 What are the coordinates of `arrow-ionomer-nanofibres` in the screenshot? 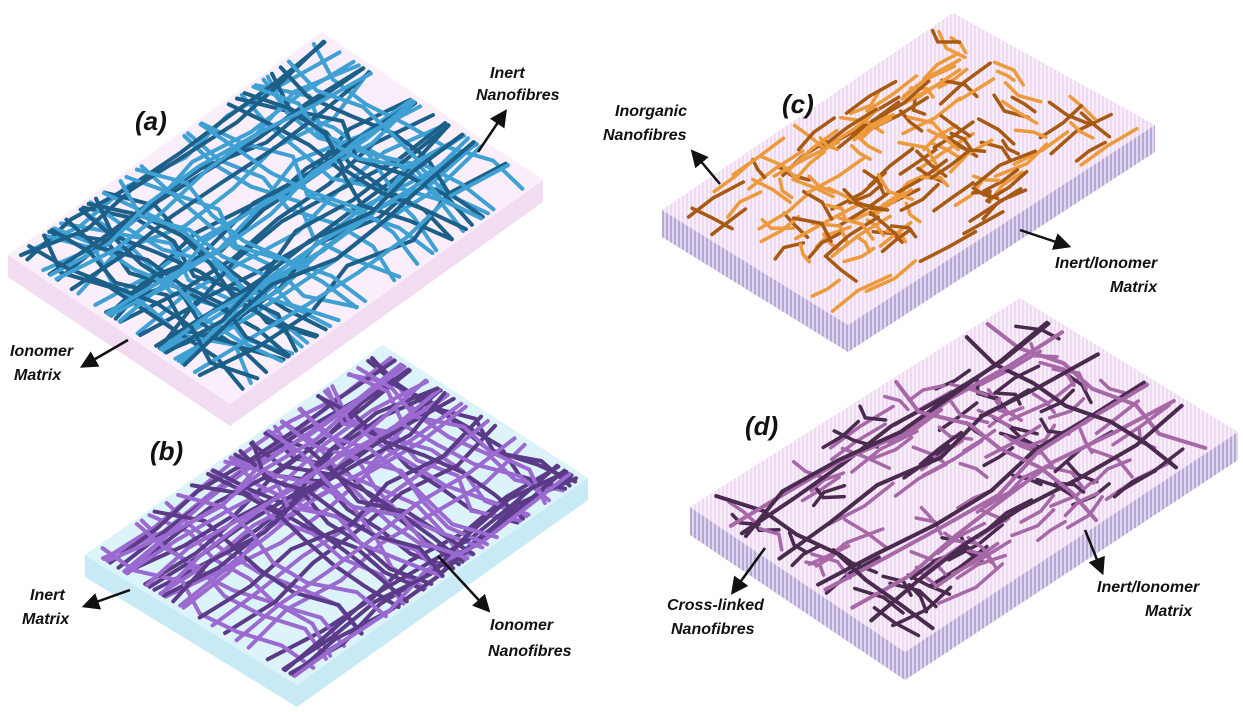 It's located at (464, 584).